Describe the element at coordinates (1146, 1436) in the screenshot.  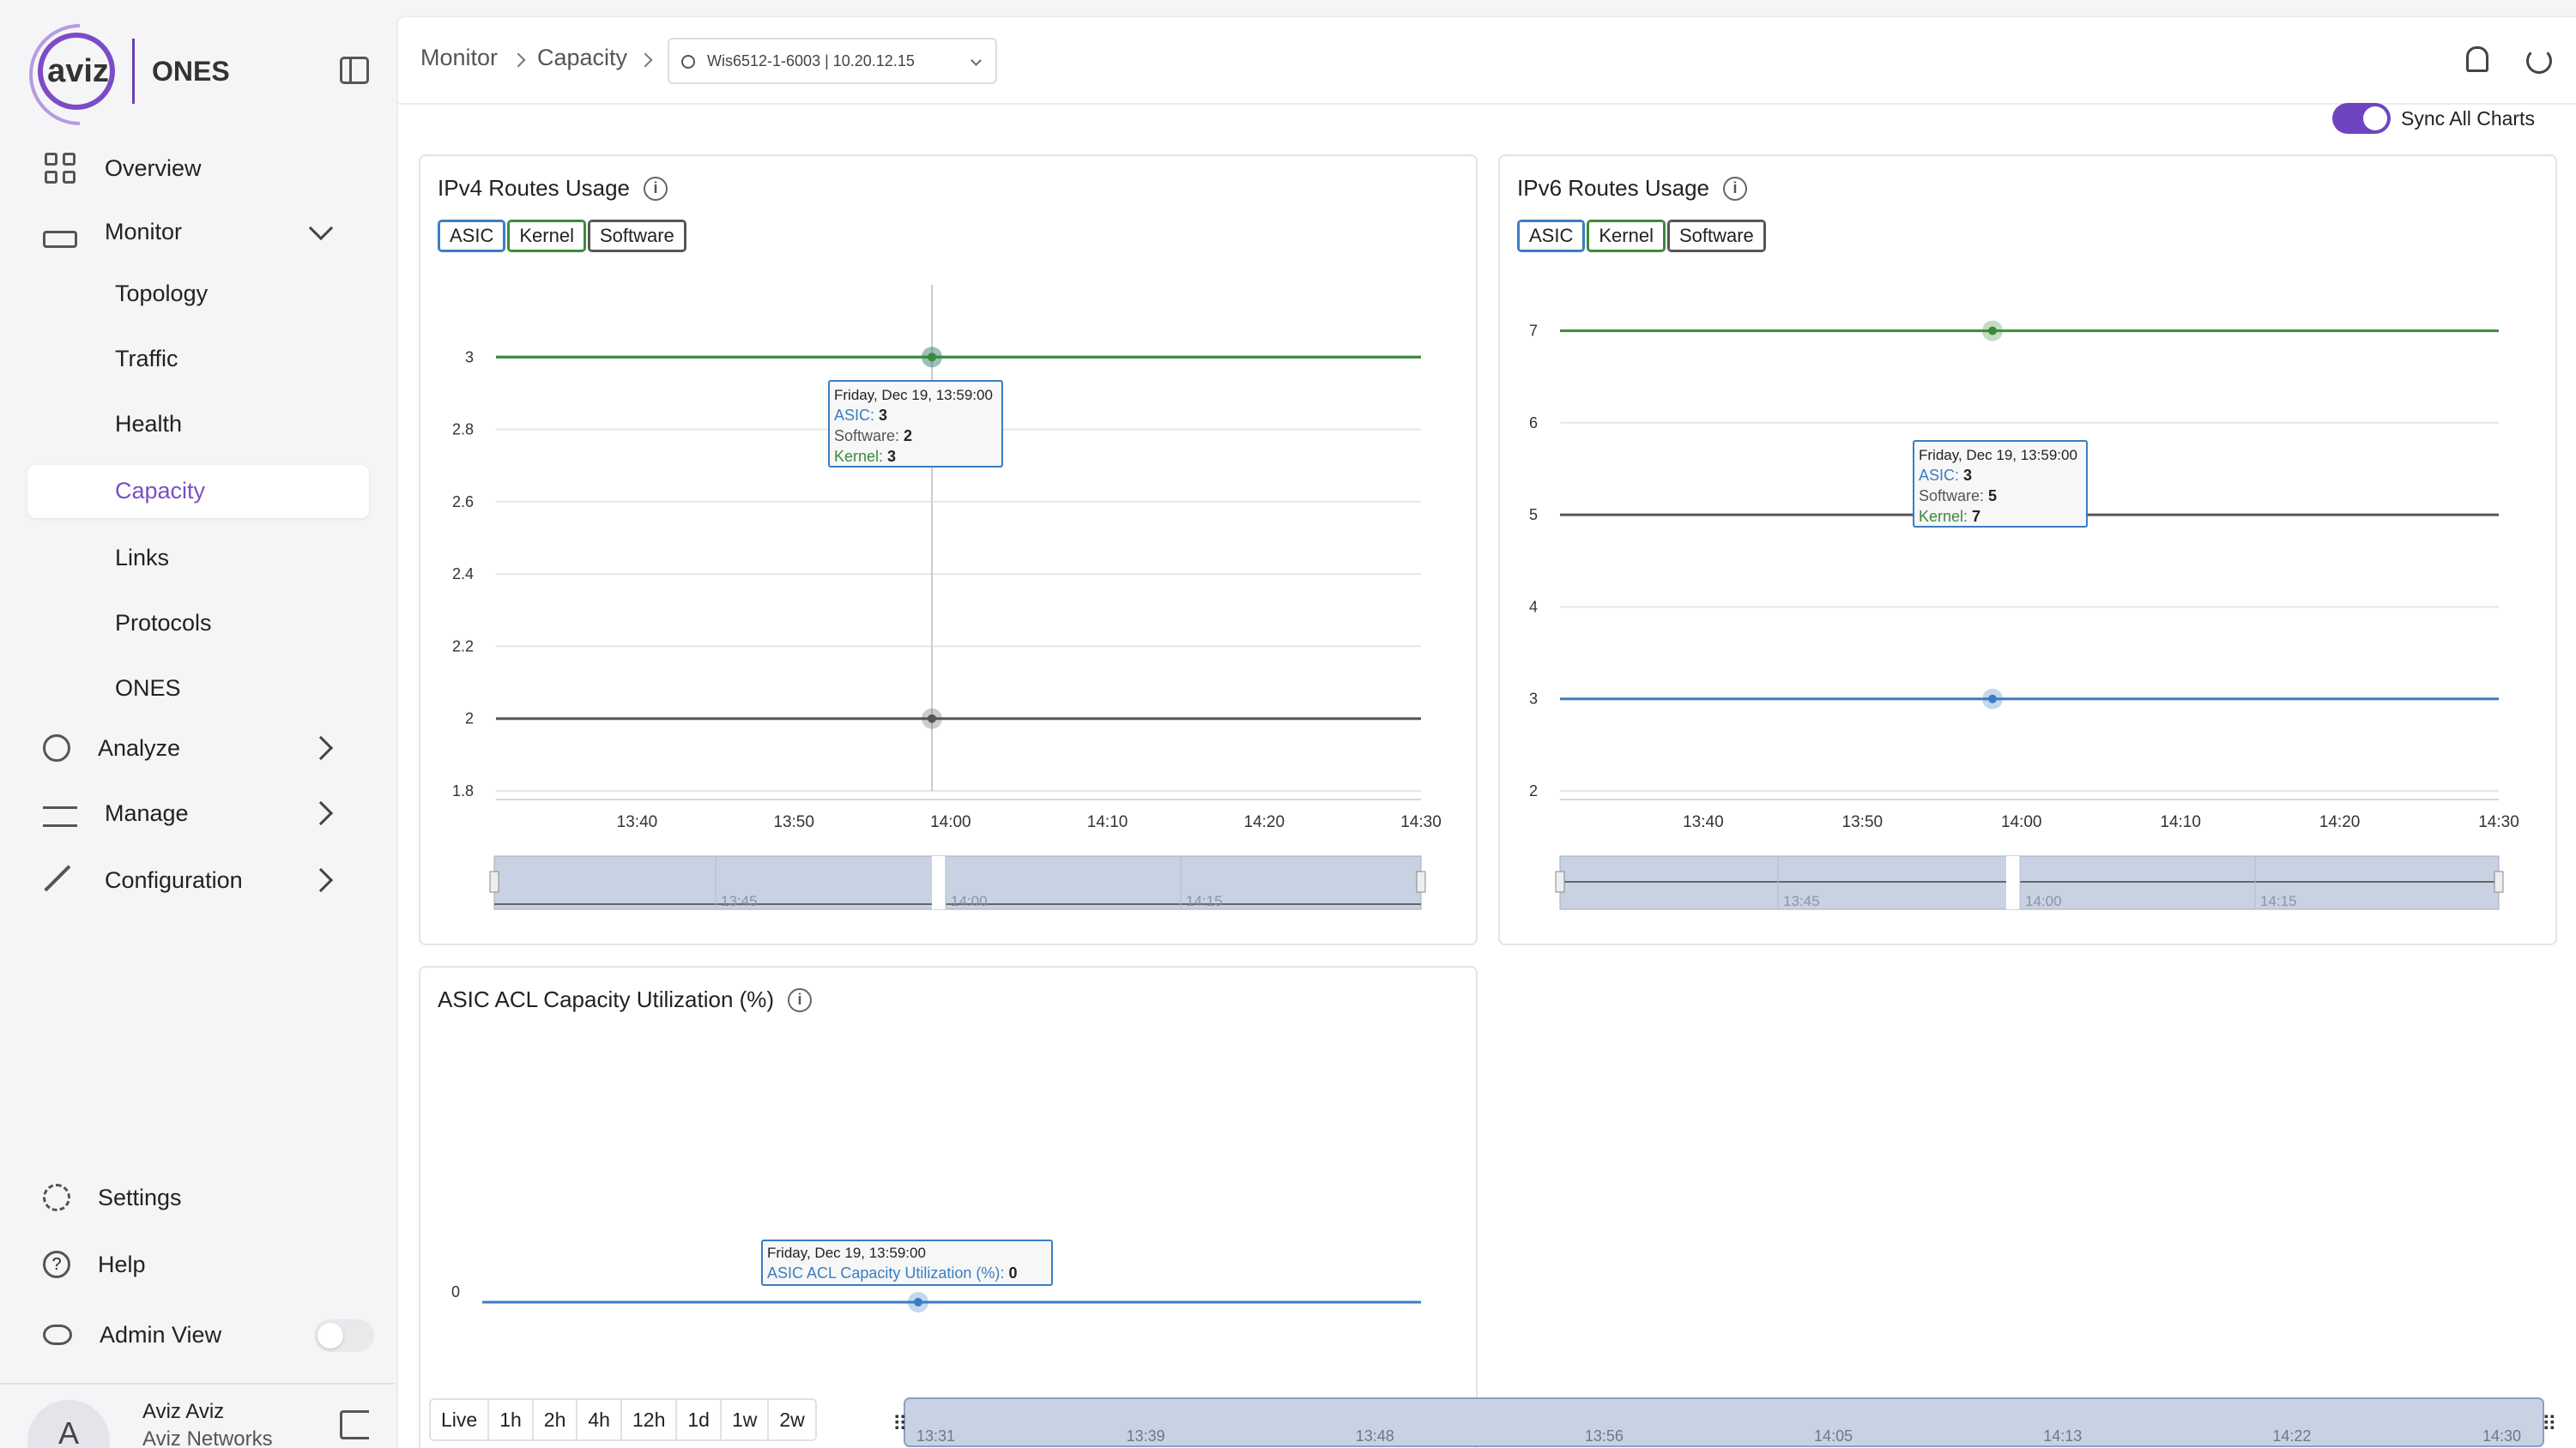
I see `time-slider-tick-label: 13:39` at that location.